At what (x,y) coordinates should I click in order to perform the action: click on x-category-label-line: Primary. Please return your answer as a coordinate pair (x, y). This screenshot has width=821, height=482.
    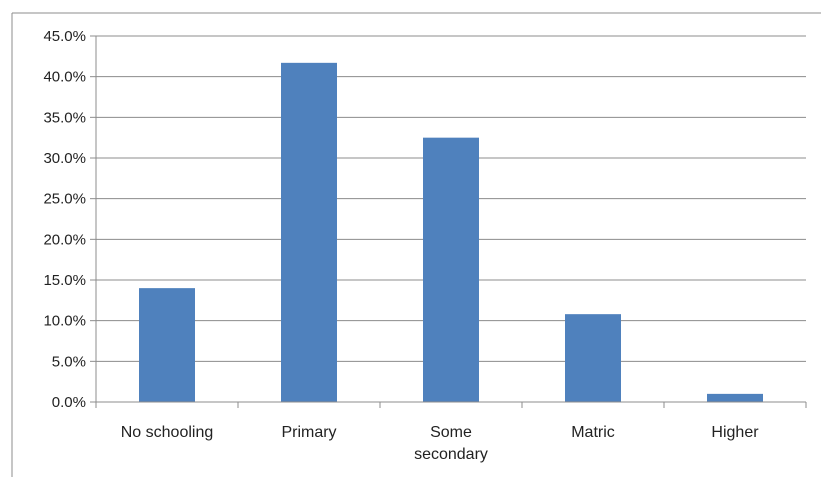
    Looking at the image, I should click on (308, 432).